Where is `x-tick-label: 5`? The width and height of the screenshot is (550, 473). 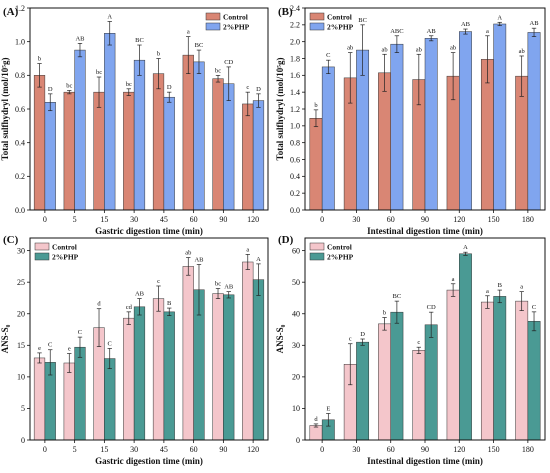
x-tick-label: 5 is located at coordinates (75, 219).